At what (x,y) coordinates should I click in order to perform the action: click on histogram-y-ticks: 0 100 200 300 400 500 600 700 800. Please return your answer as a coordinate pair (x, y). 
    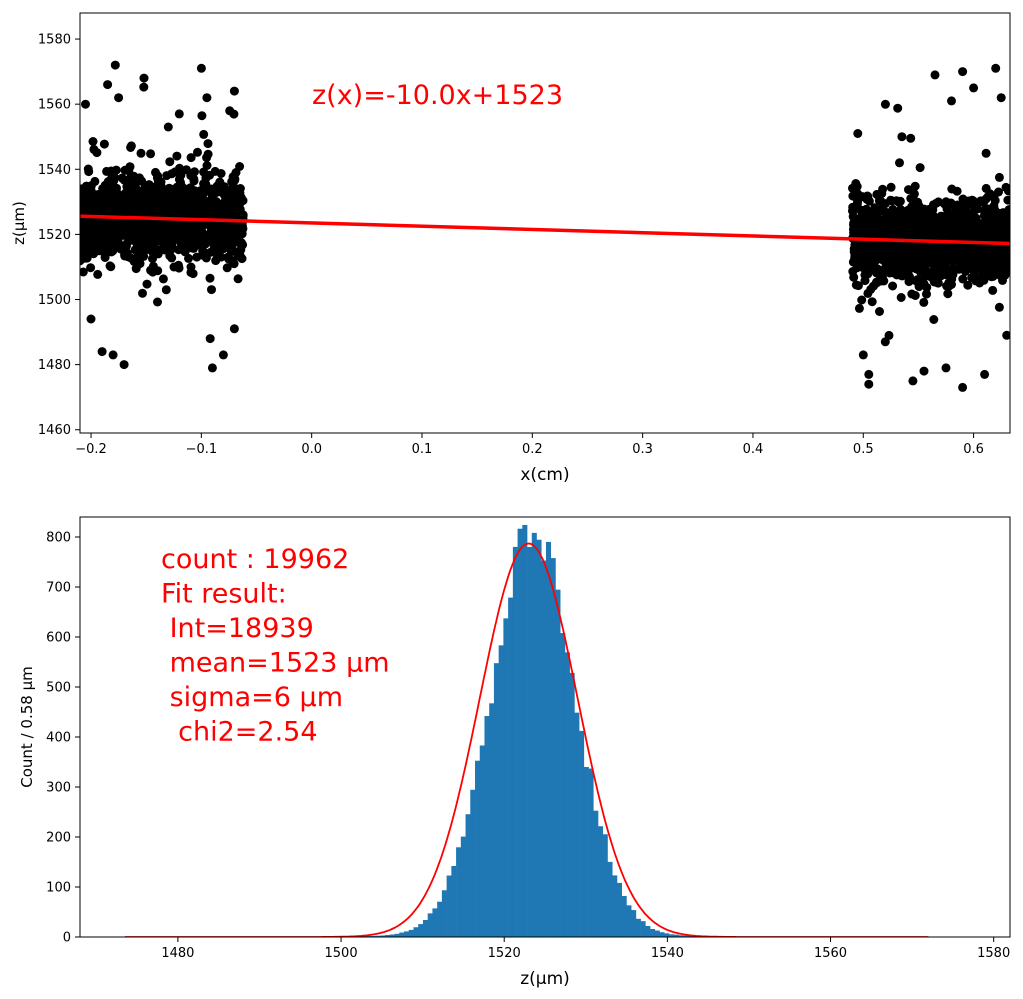
    Looking at the image, I should click on (63, 738).